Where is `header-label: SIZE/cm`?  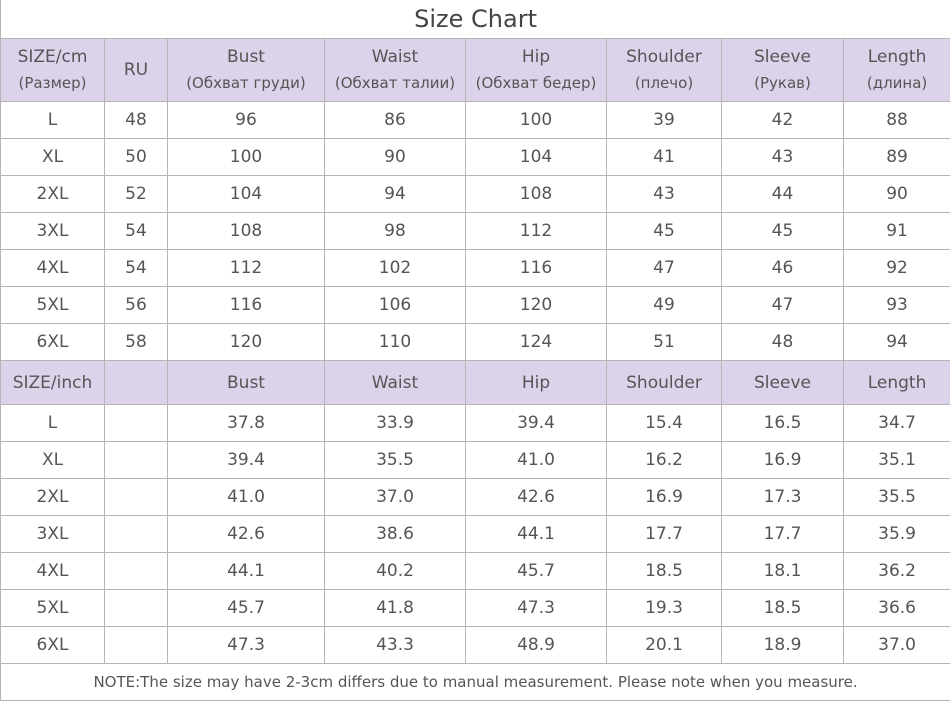
header-label: SIZE/cm is located at coordinates (52, 57).